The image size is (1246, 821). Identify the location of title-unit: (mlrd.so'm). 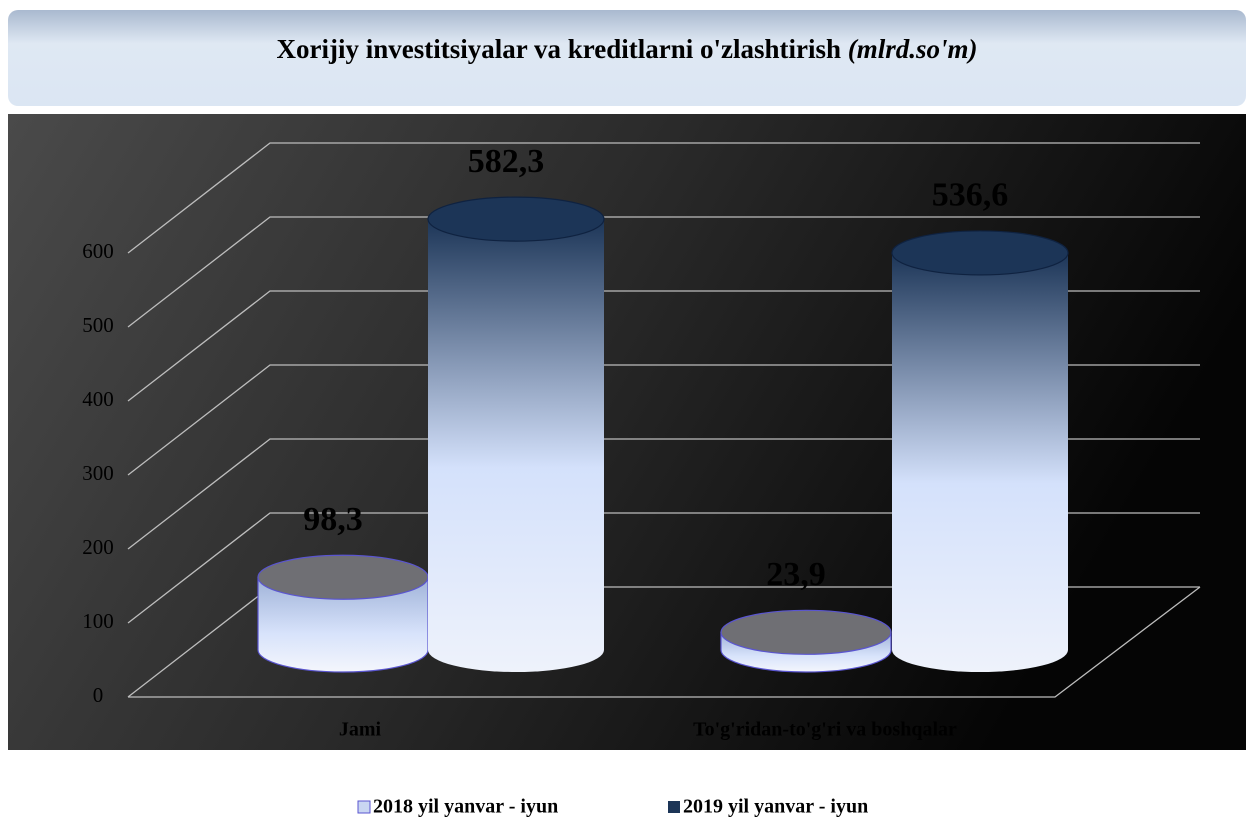
(913, 49).